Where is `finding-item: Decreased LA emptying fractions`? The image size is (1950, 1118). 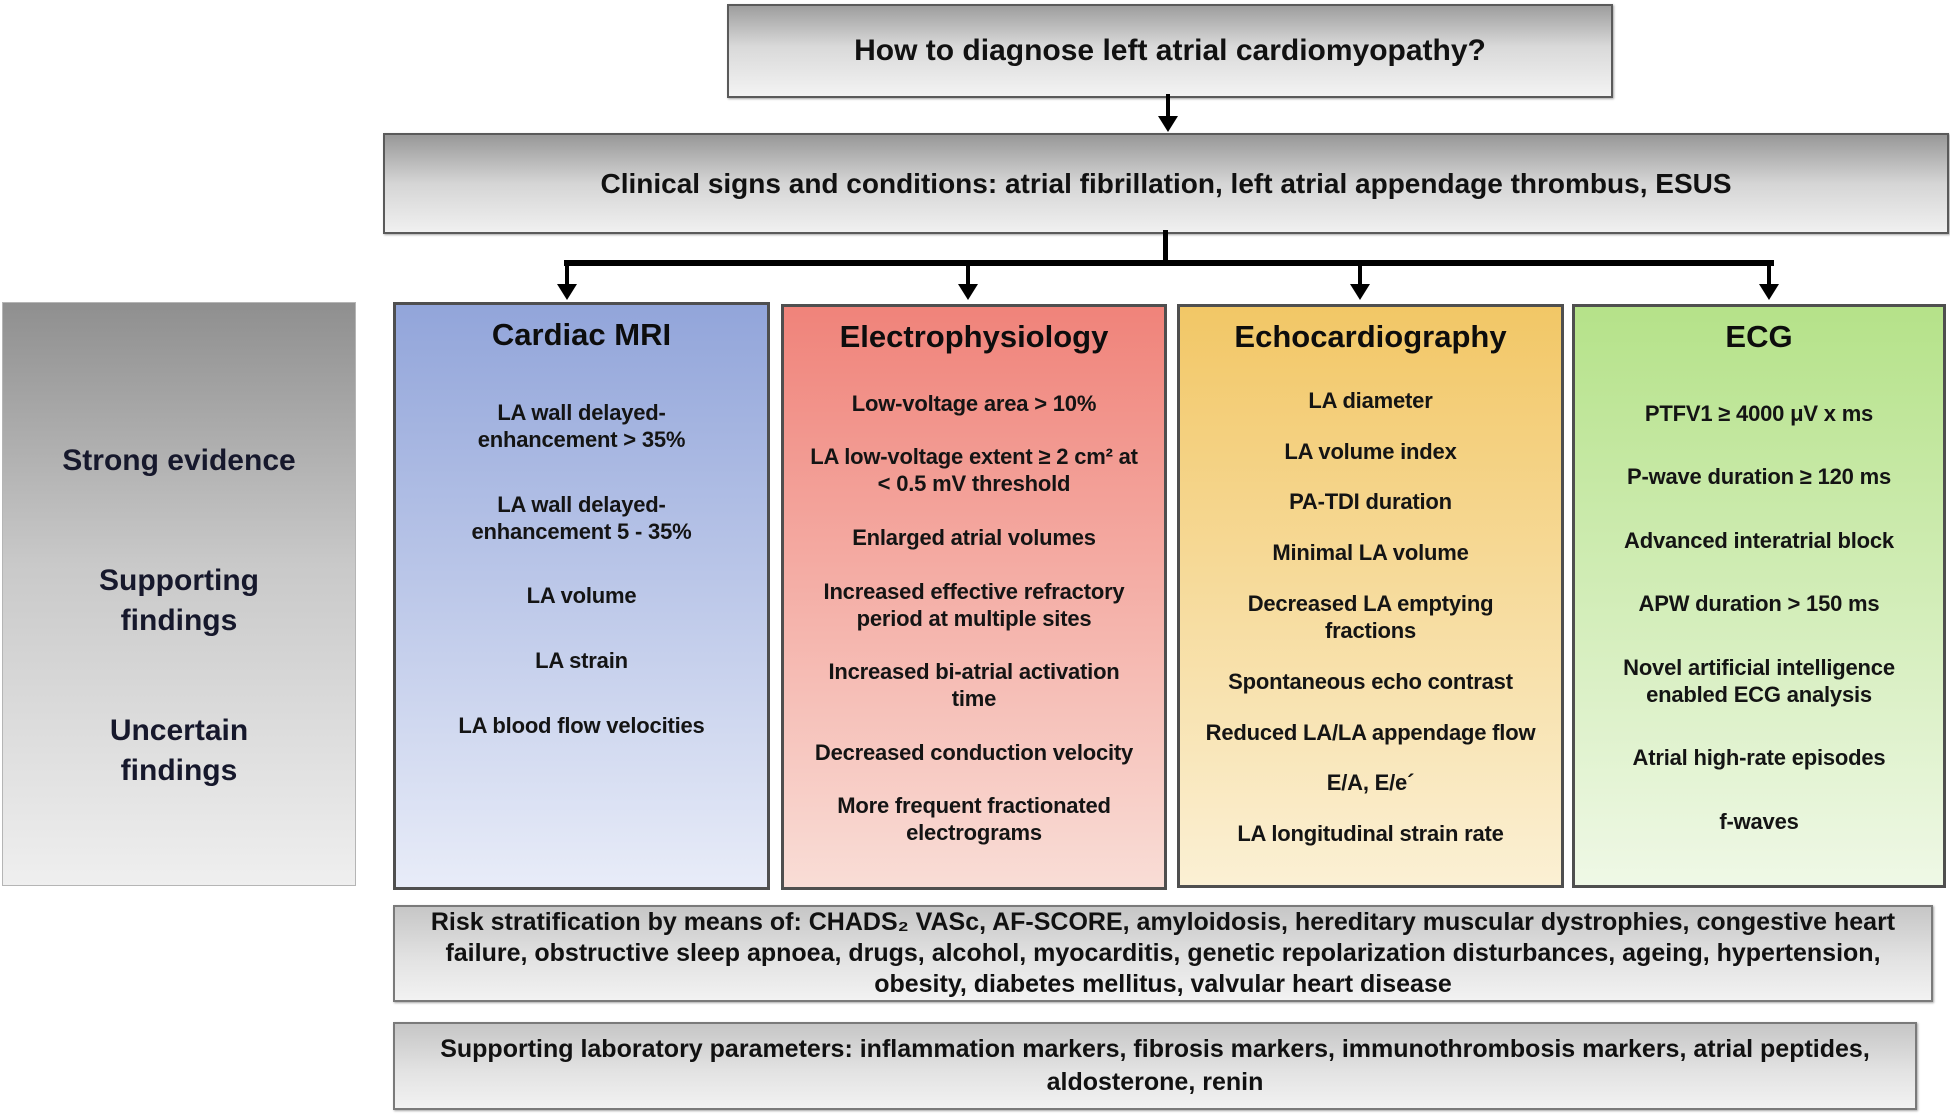 finding-item: Decreased LA emptying fractions is located at coordinates (1370, 616).